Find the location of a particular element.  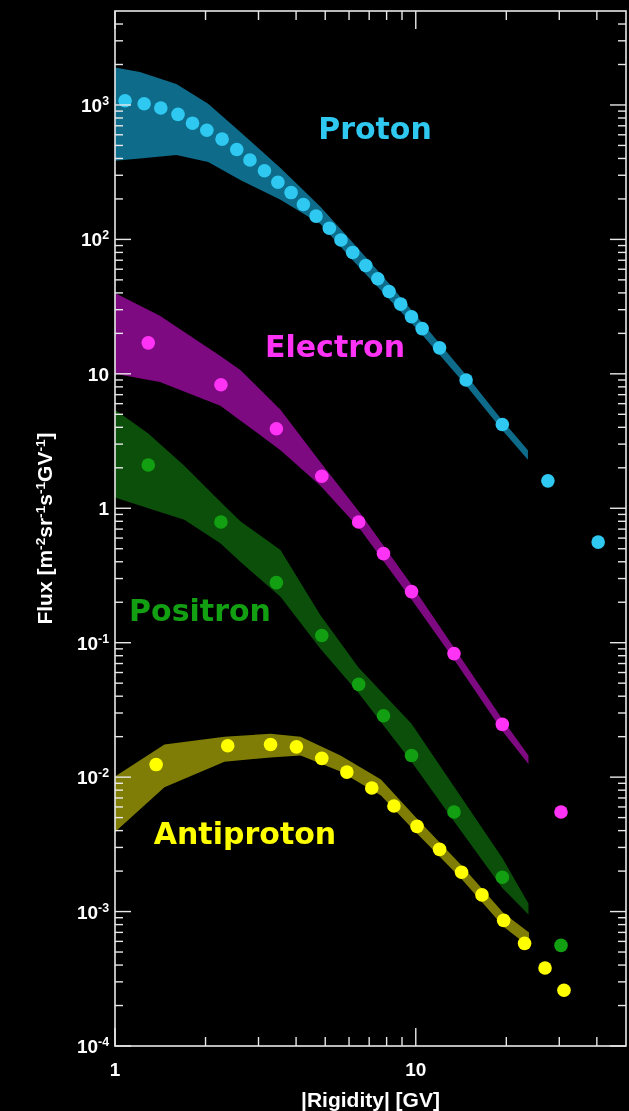

y-tick-label: 1 is located at coordinates (104, 509).